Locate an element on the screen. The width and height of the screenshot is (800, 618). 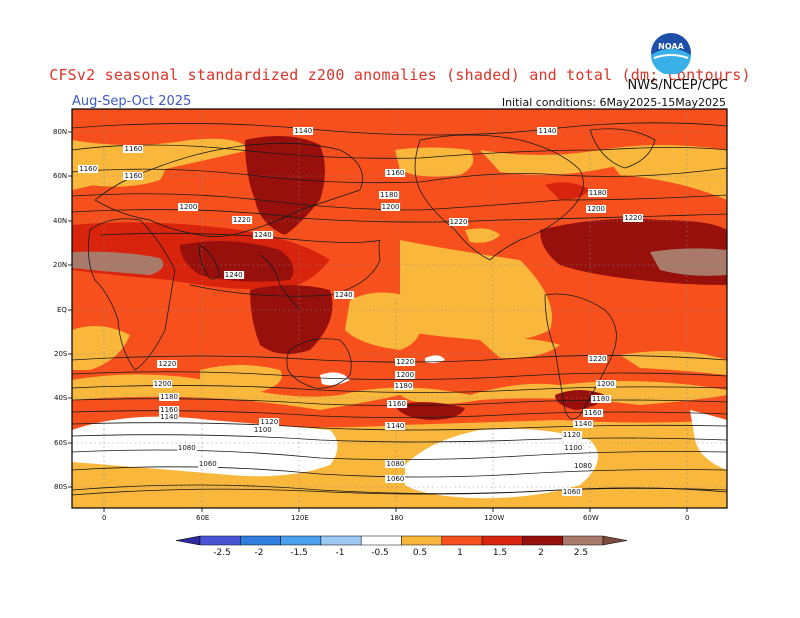
lat-label-80n: 80N is located at coordinates (60, 132).